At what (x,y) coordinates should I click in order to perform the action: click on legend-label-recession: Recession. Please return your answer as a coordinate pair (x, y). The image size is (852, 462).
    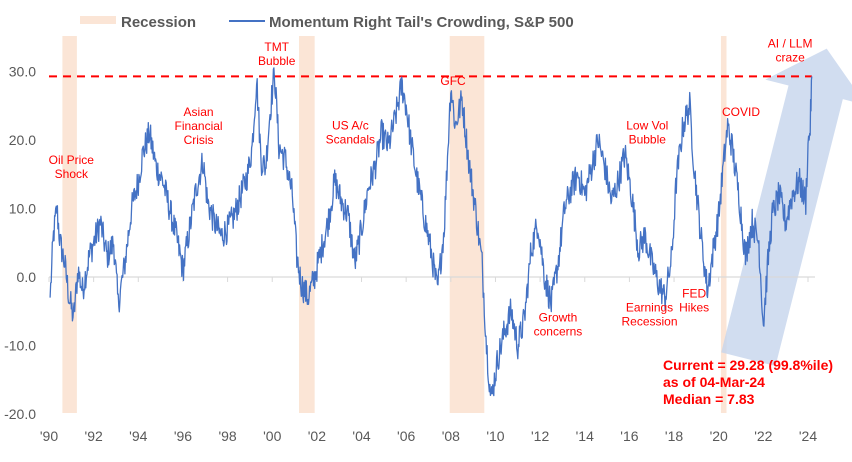
    Looking at the image, I should click on (158, 22).